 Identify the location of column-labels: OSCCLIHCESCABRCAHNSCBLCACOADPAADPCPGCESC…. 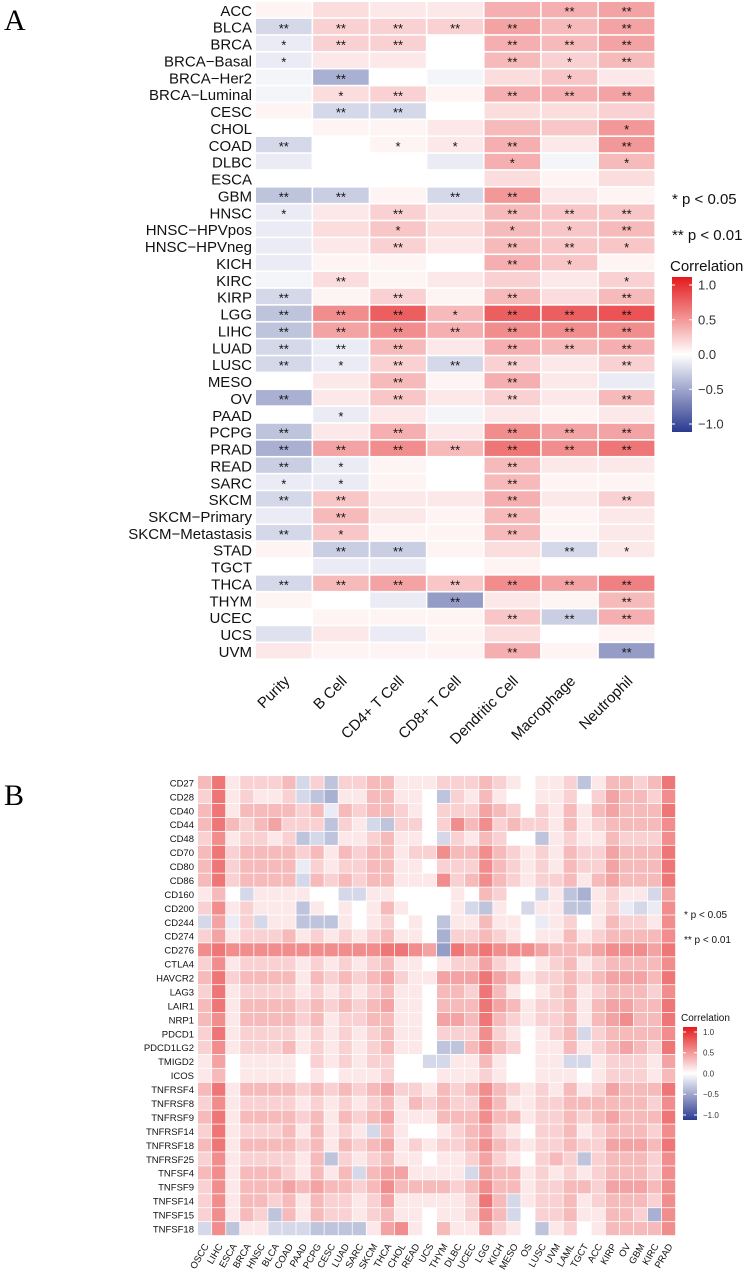
(431, 1256).